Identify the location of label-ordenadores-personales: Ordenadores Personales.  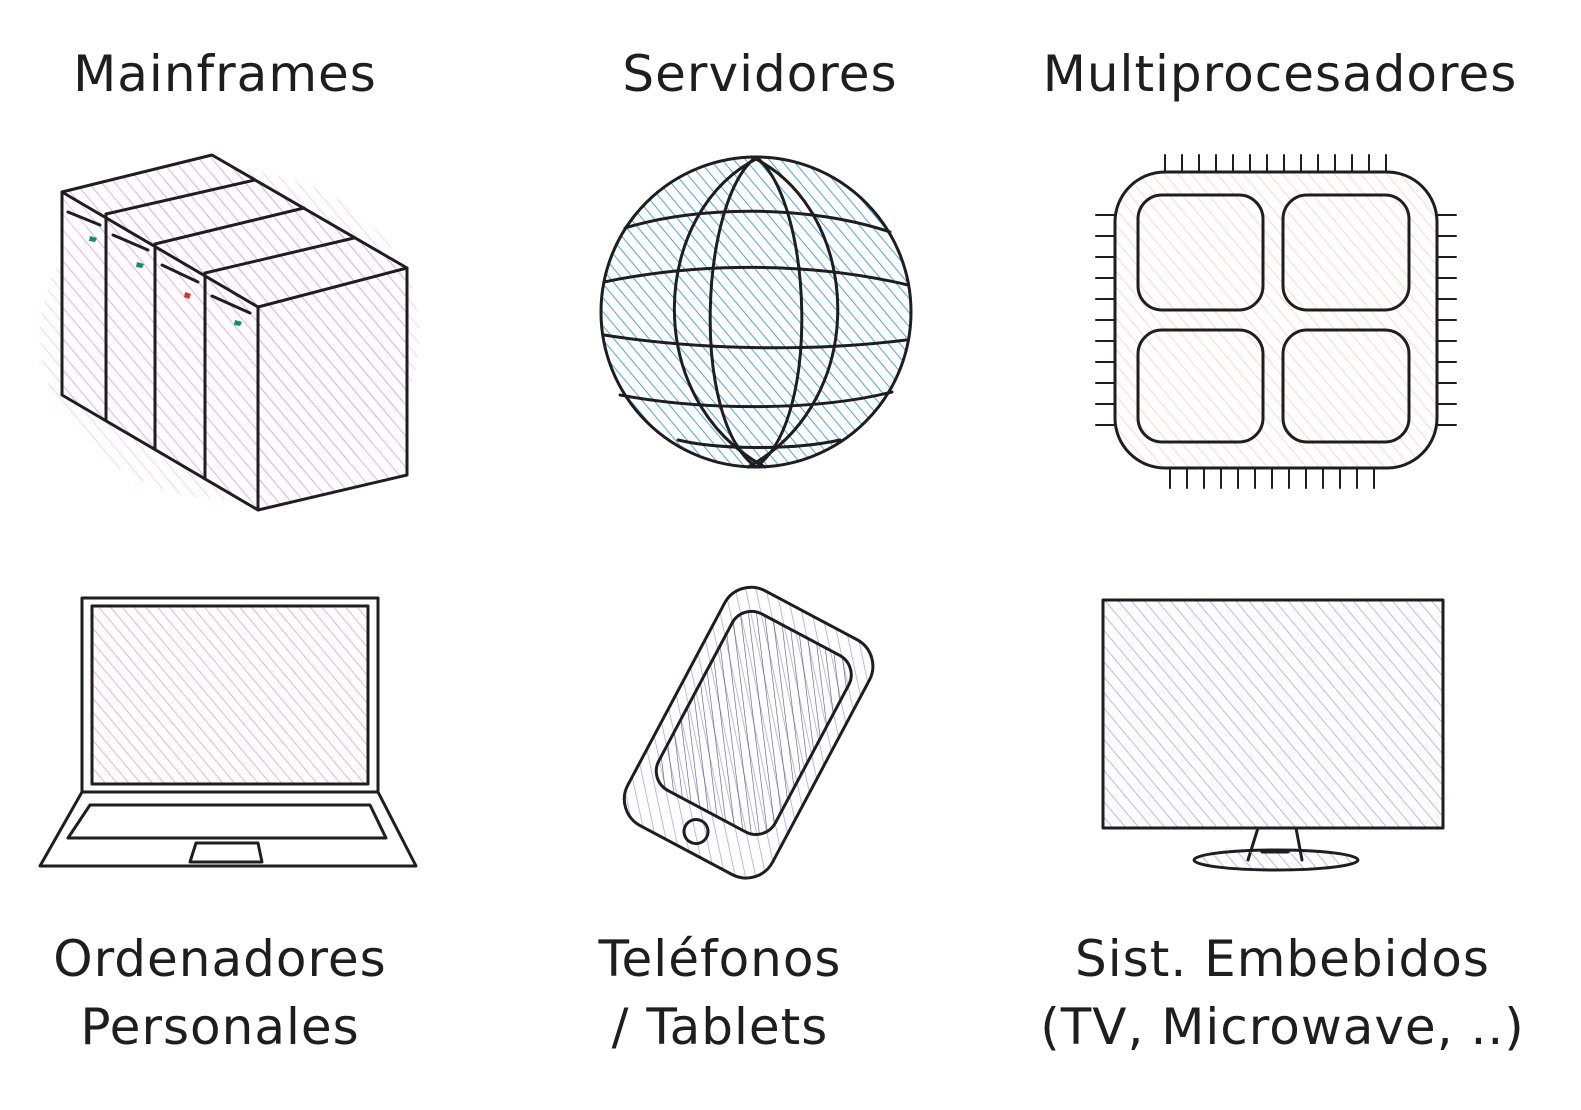
(220, 993).